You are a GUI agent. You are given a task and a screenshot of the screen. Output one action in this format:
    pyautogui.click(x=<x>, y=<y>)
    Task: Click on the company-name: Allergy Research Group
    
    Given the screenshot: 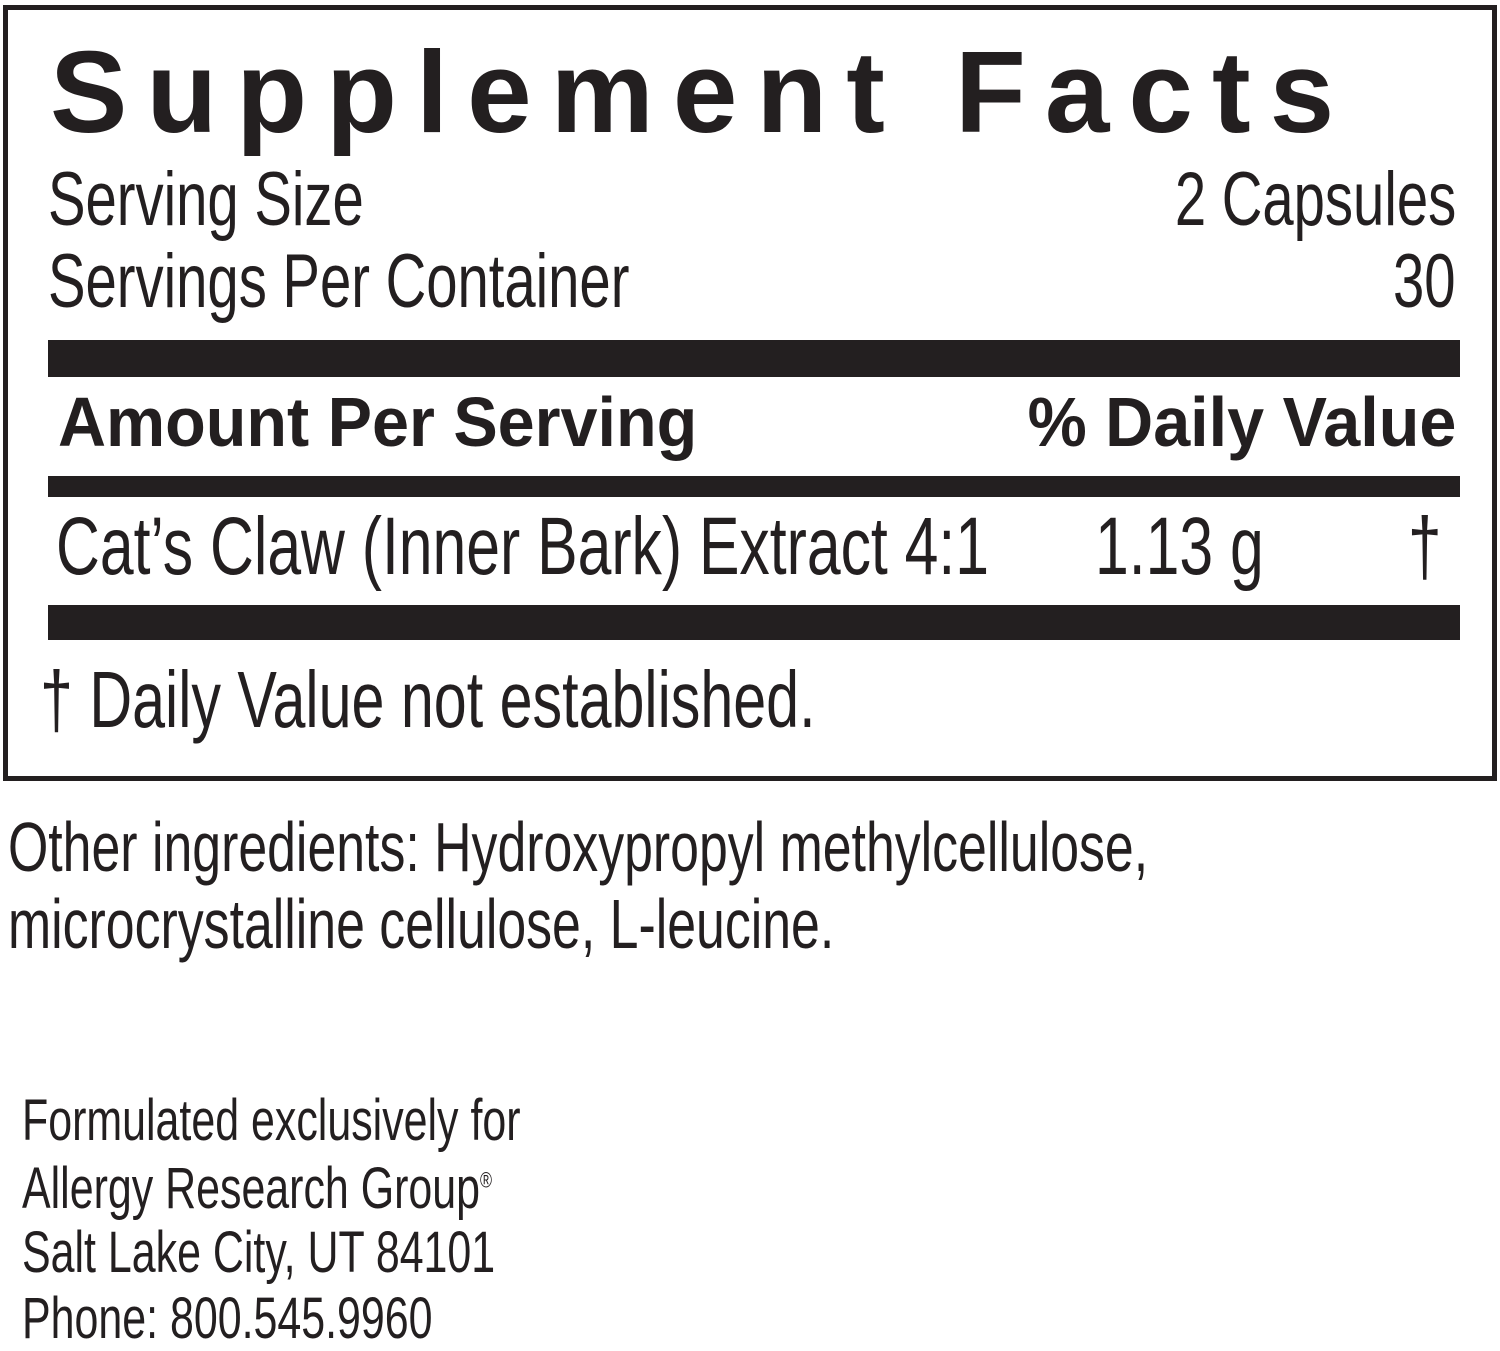 What is the action you would take?
    pyautogui.click(x=251, y=1188)
    